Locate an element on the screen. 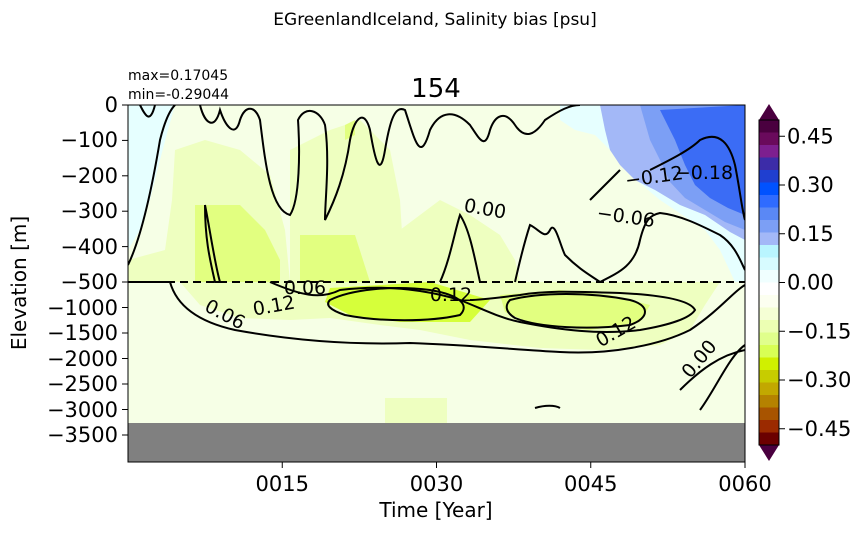 This screenshot has width=868, height=533. y-tick-label: −2500 is located at coordinates (82, 384).